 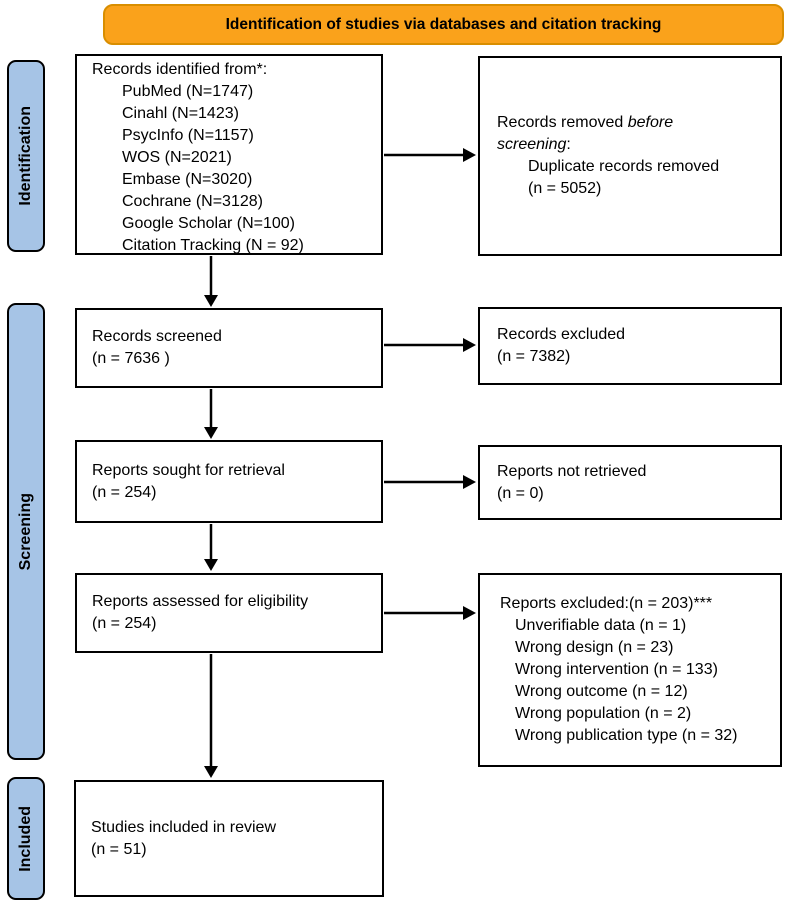 I want to click on reports-sought-count: (n = 254), so click(x=124, y=492).